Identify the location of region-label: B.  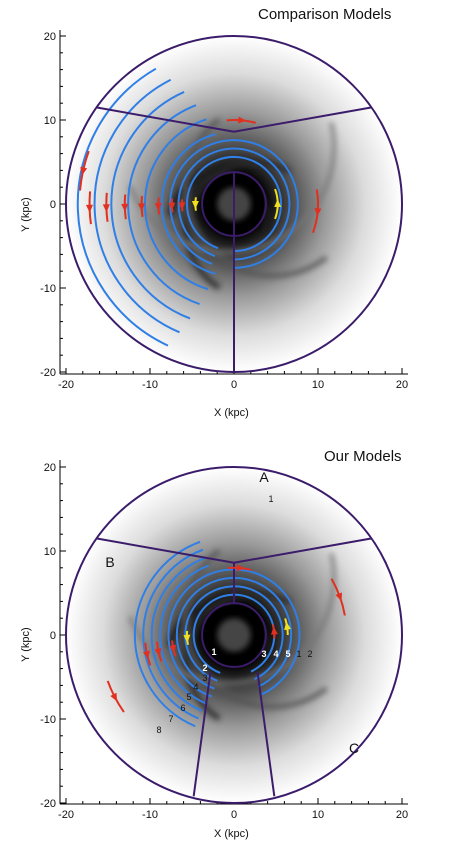
(109, 562).